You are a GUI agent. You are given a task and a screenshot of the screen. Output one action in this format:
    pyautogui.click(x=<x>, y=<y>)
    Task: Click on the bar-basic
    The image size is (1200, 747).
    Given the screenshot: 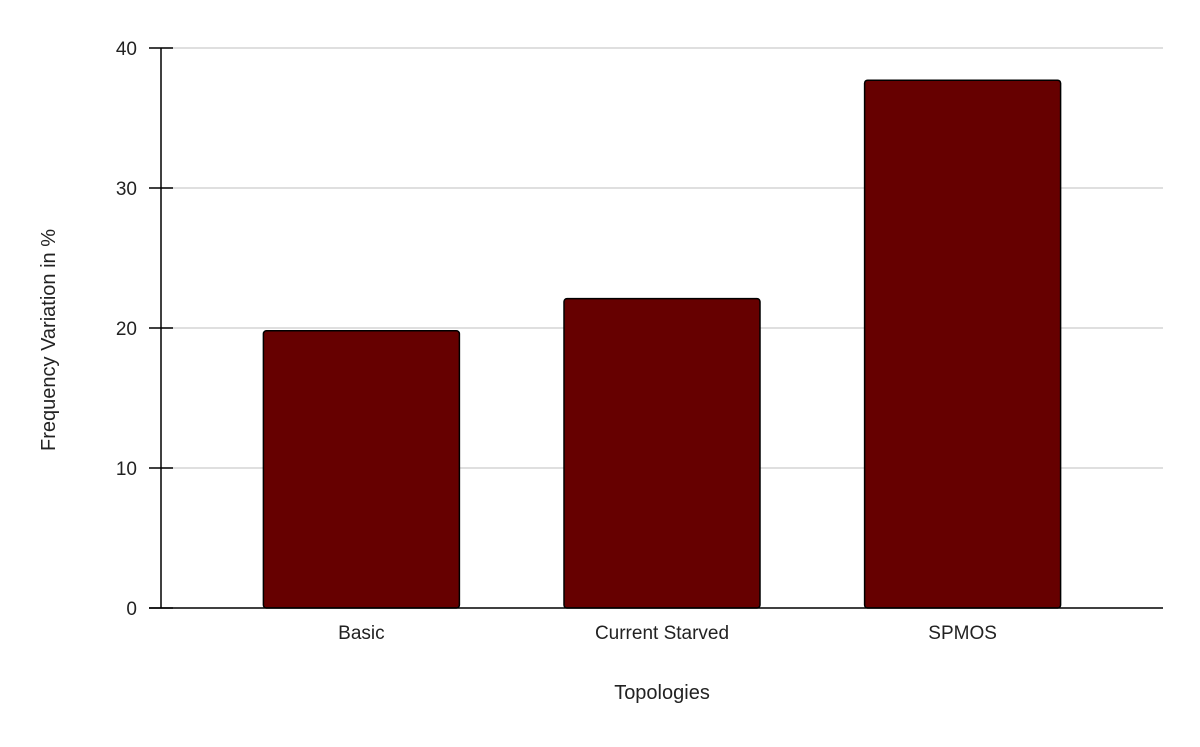 What is the action you would take?
    pyautogui.click(x=361, y=469)
    